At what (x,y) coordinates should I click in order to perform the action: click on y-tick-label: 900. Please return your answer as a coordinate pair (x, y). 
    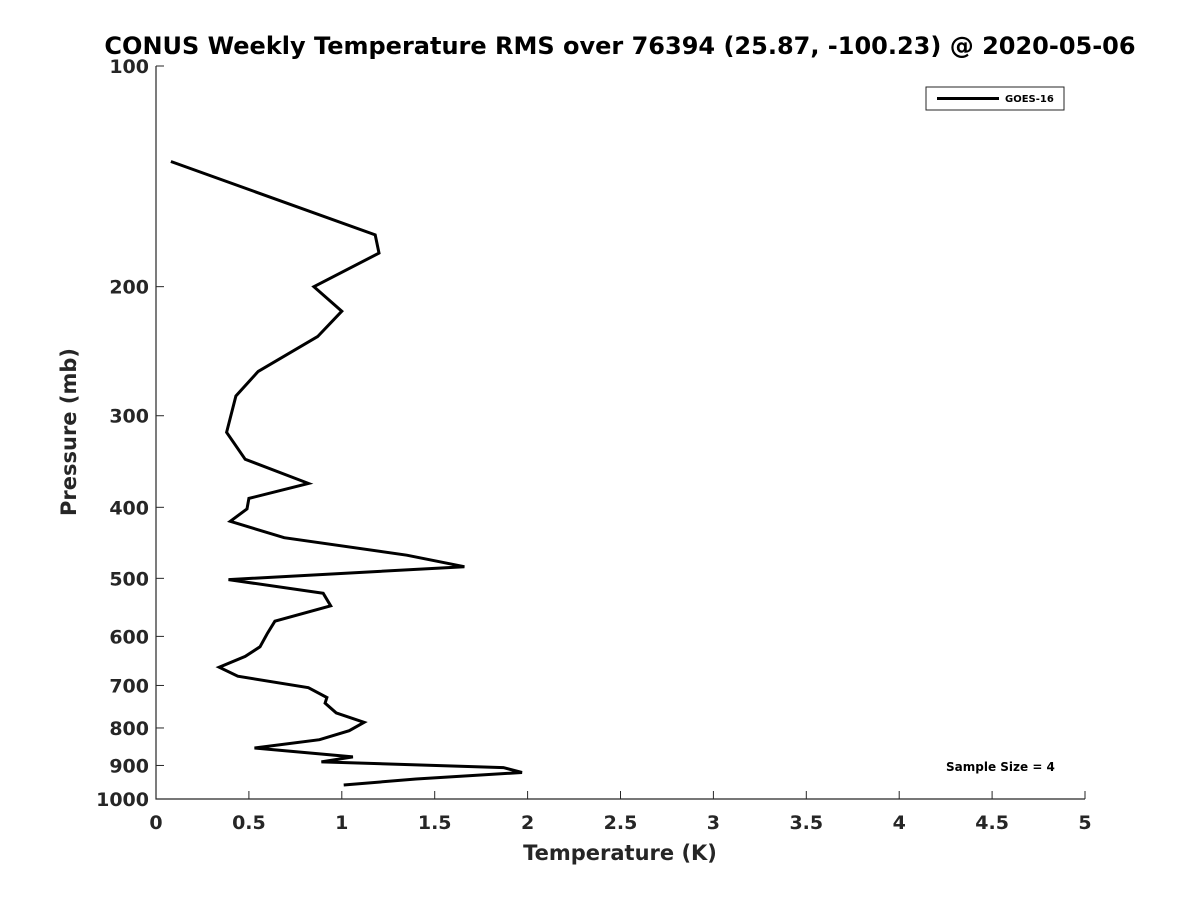
    Looking at the image, I should click on (129, 766).